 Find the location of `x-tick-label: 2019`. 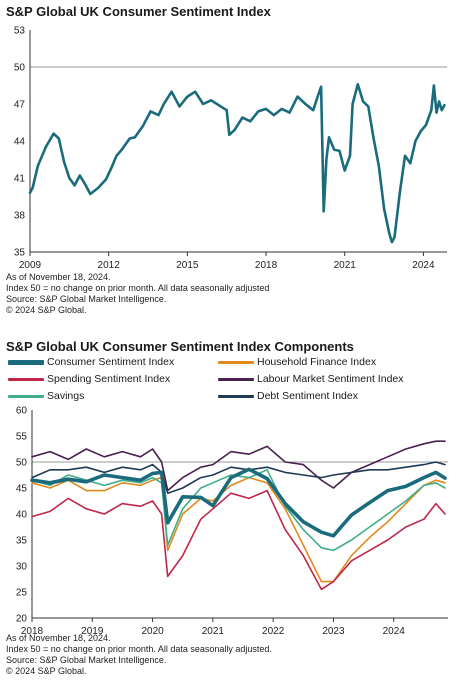

x-tick-label: 2019 is located at coordinates (92, 631).